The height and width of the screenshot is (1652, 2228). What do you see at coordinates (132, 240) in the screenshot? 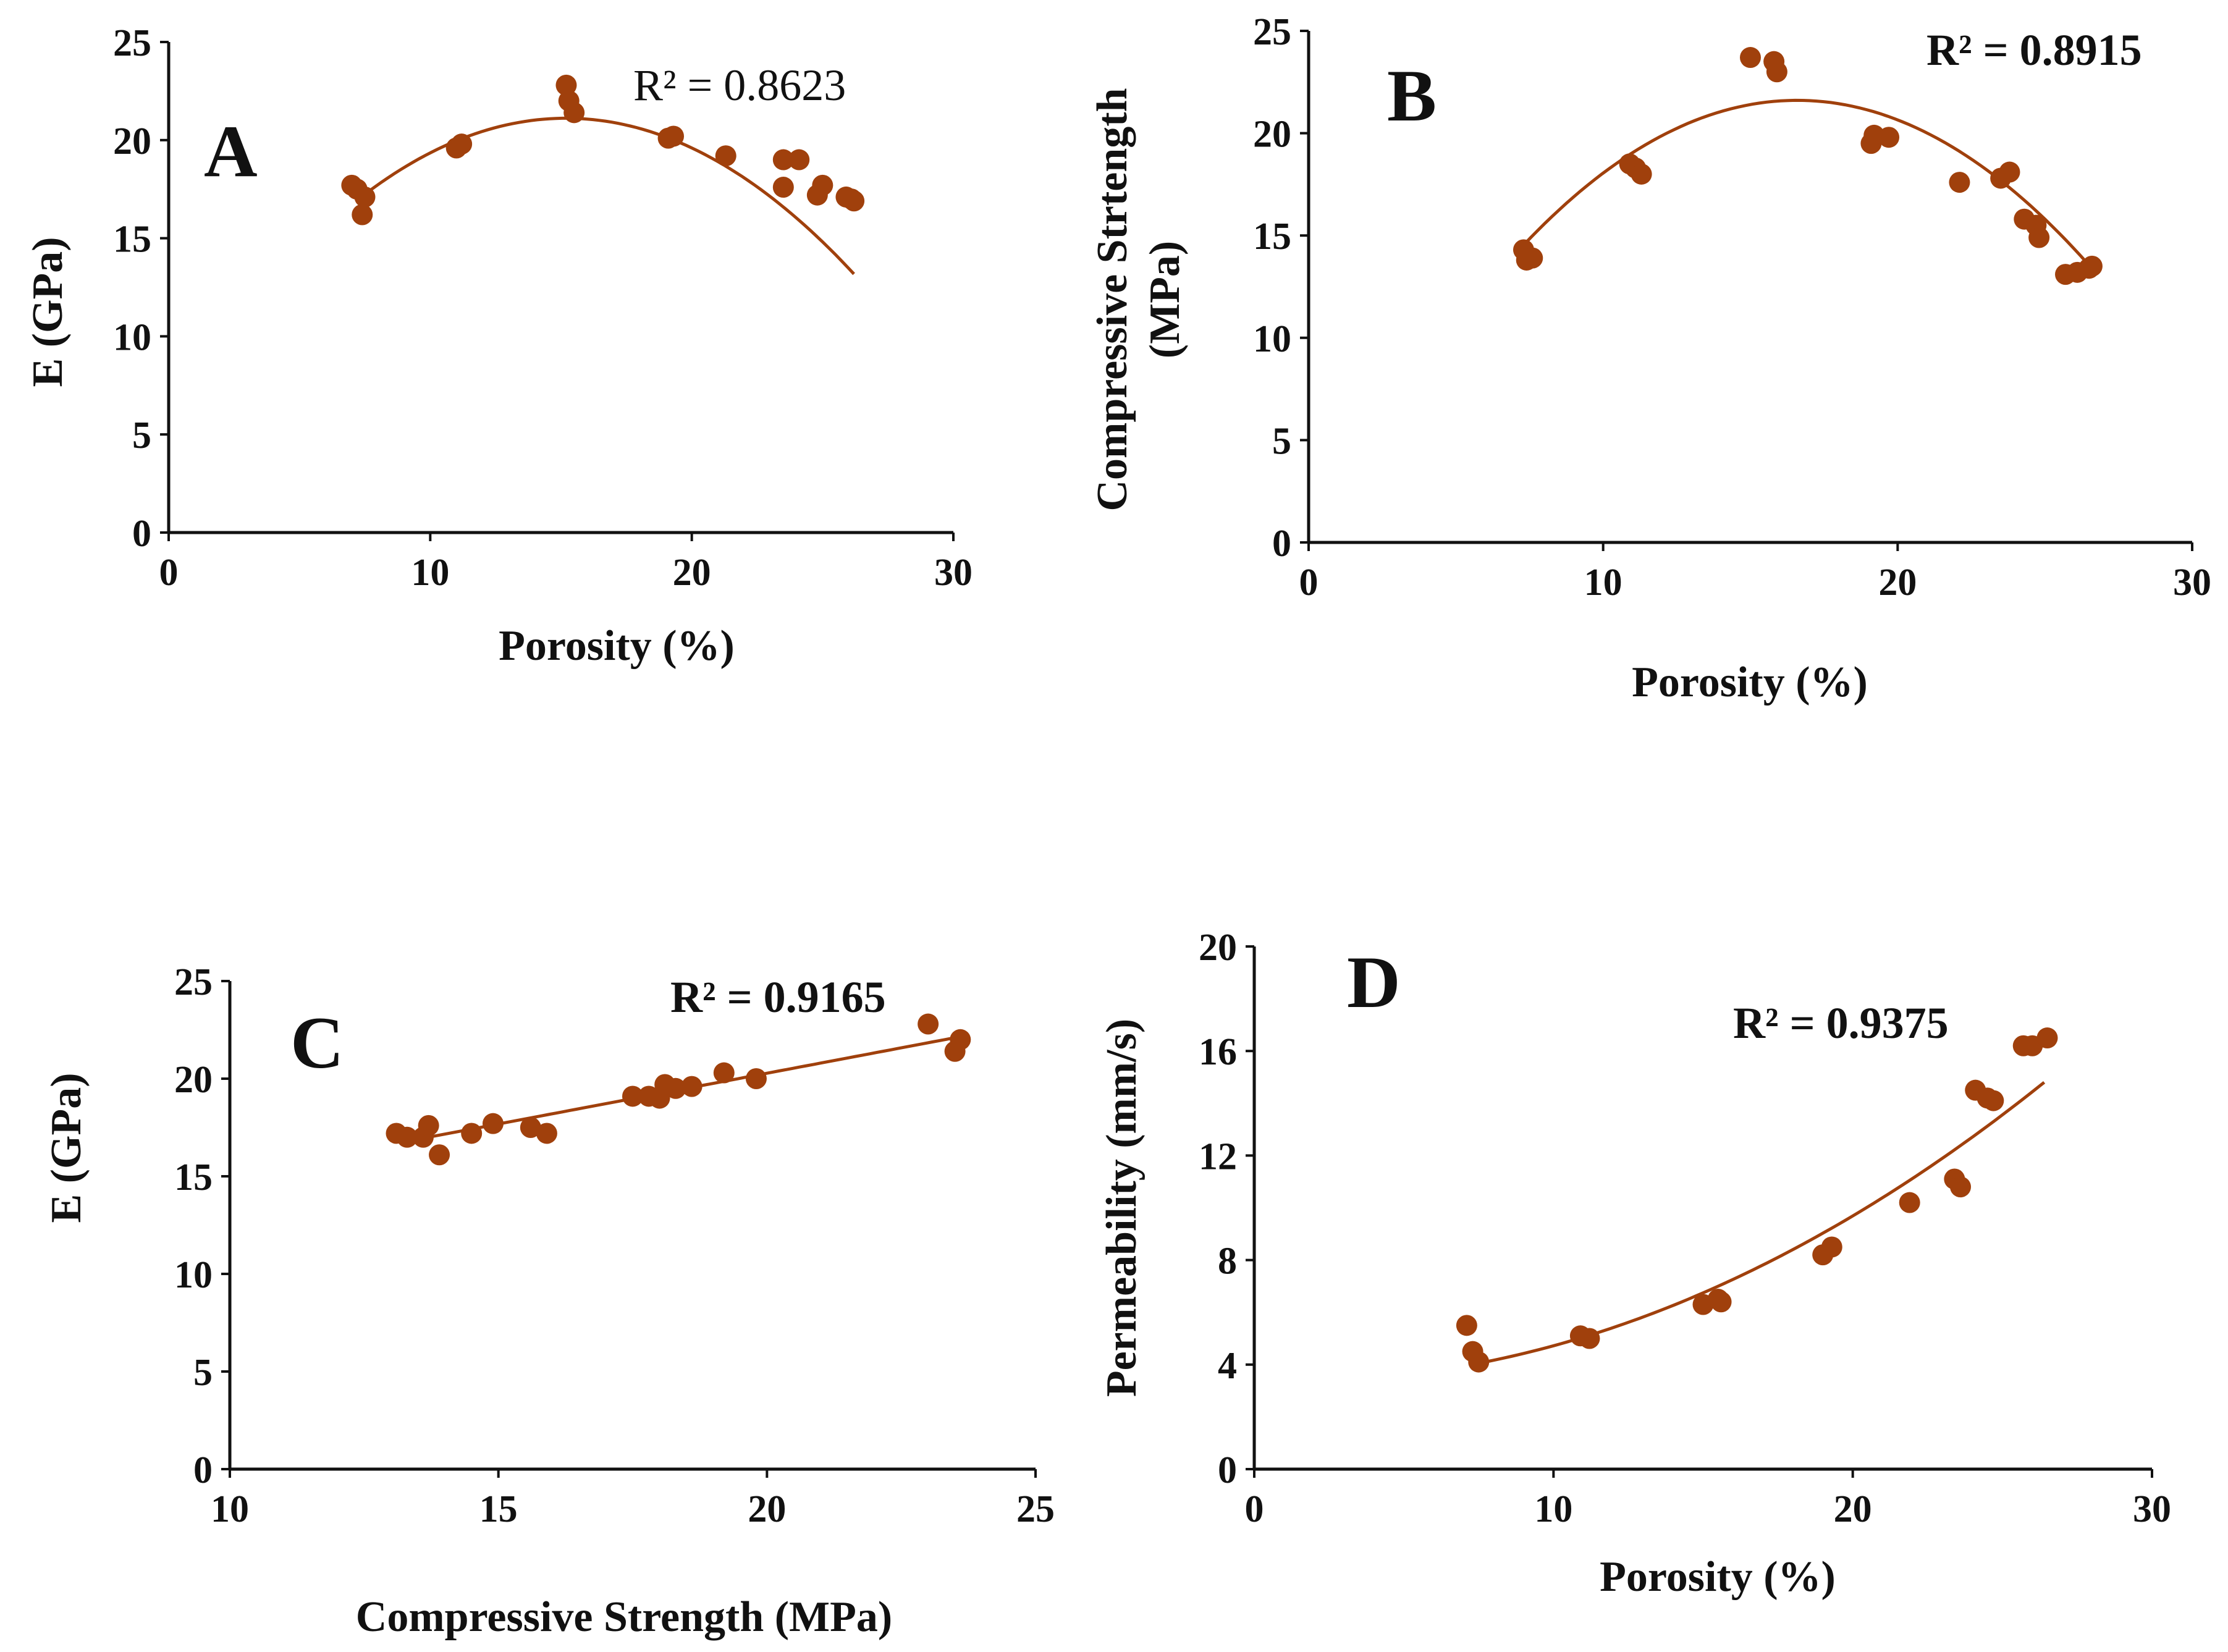
I see `panel-a-y-tick-label: 15` at bounding box center [132, 240].